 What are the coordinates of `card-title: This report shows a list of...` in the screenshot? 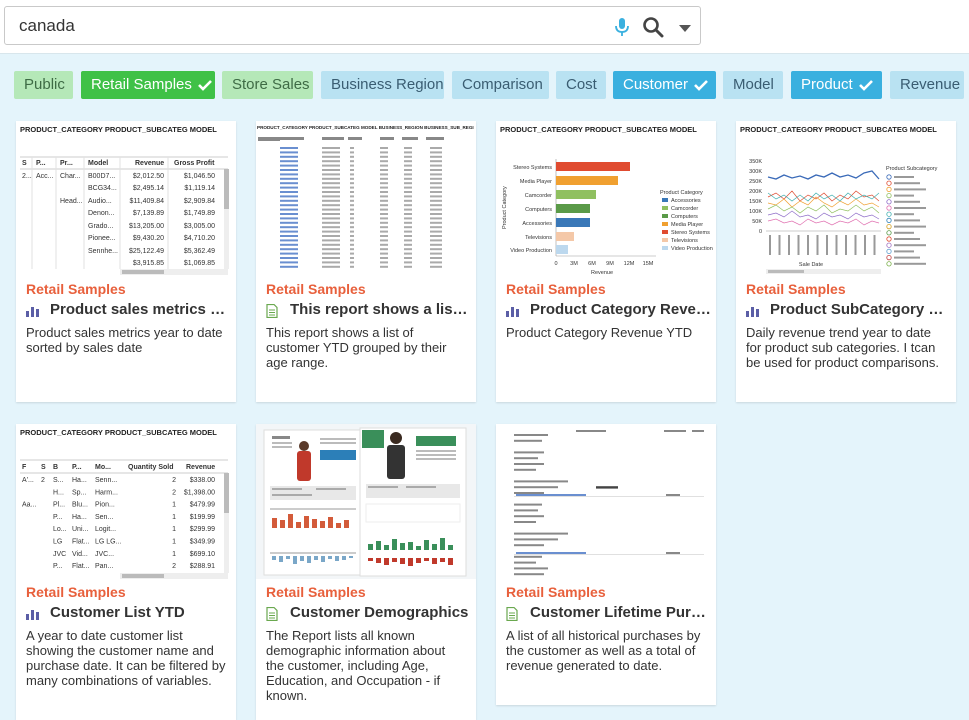 It's located at (381, 309).